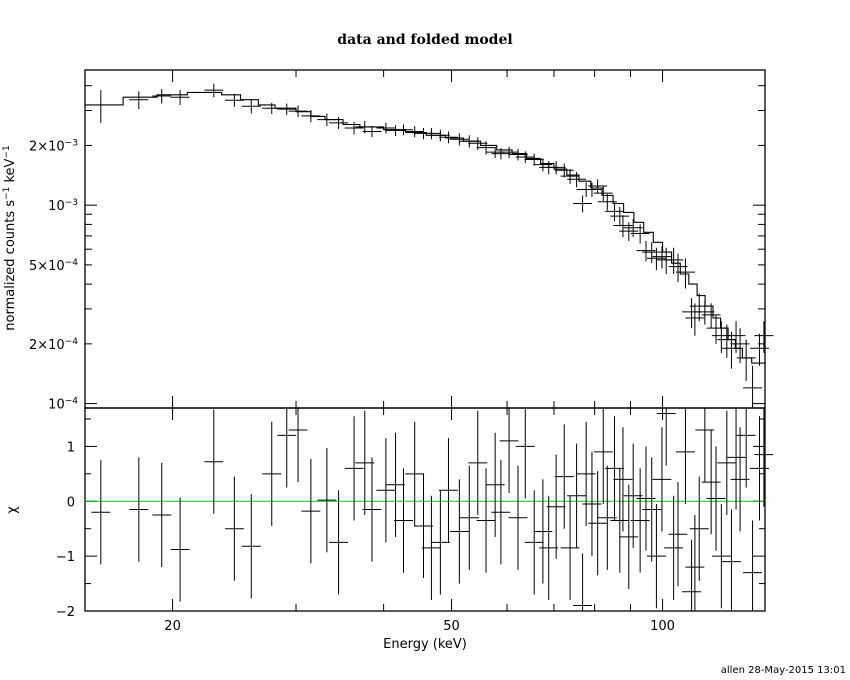 The image size is (850, 680). I want to click on x-tick-label: 100, so click(662, 626).